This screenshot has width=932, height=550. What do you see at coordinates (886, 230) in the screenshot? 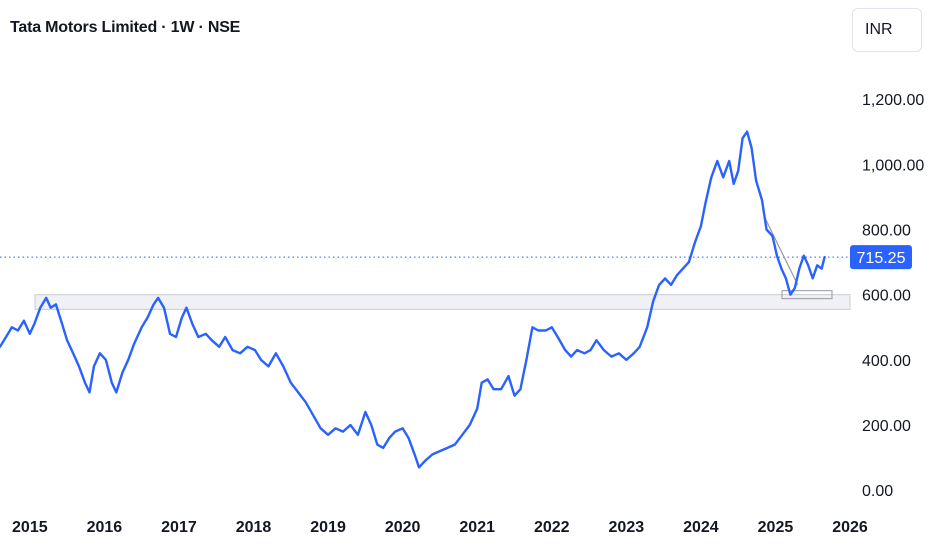
I see `y-tick-label: 800.00` at bounding box center [886, 230].